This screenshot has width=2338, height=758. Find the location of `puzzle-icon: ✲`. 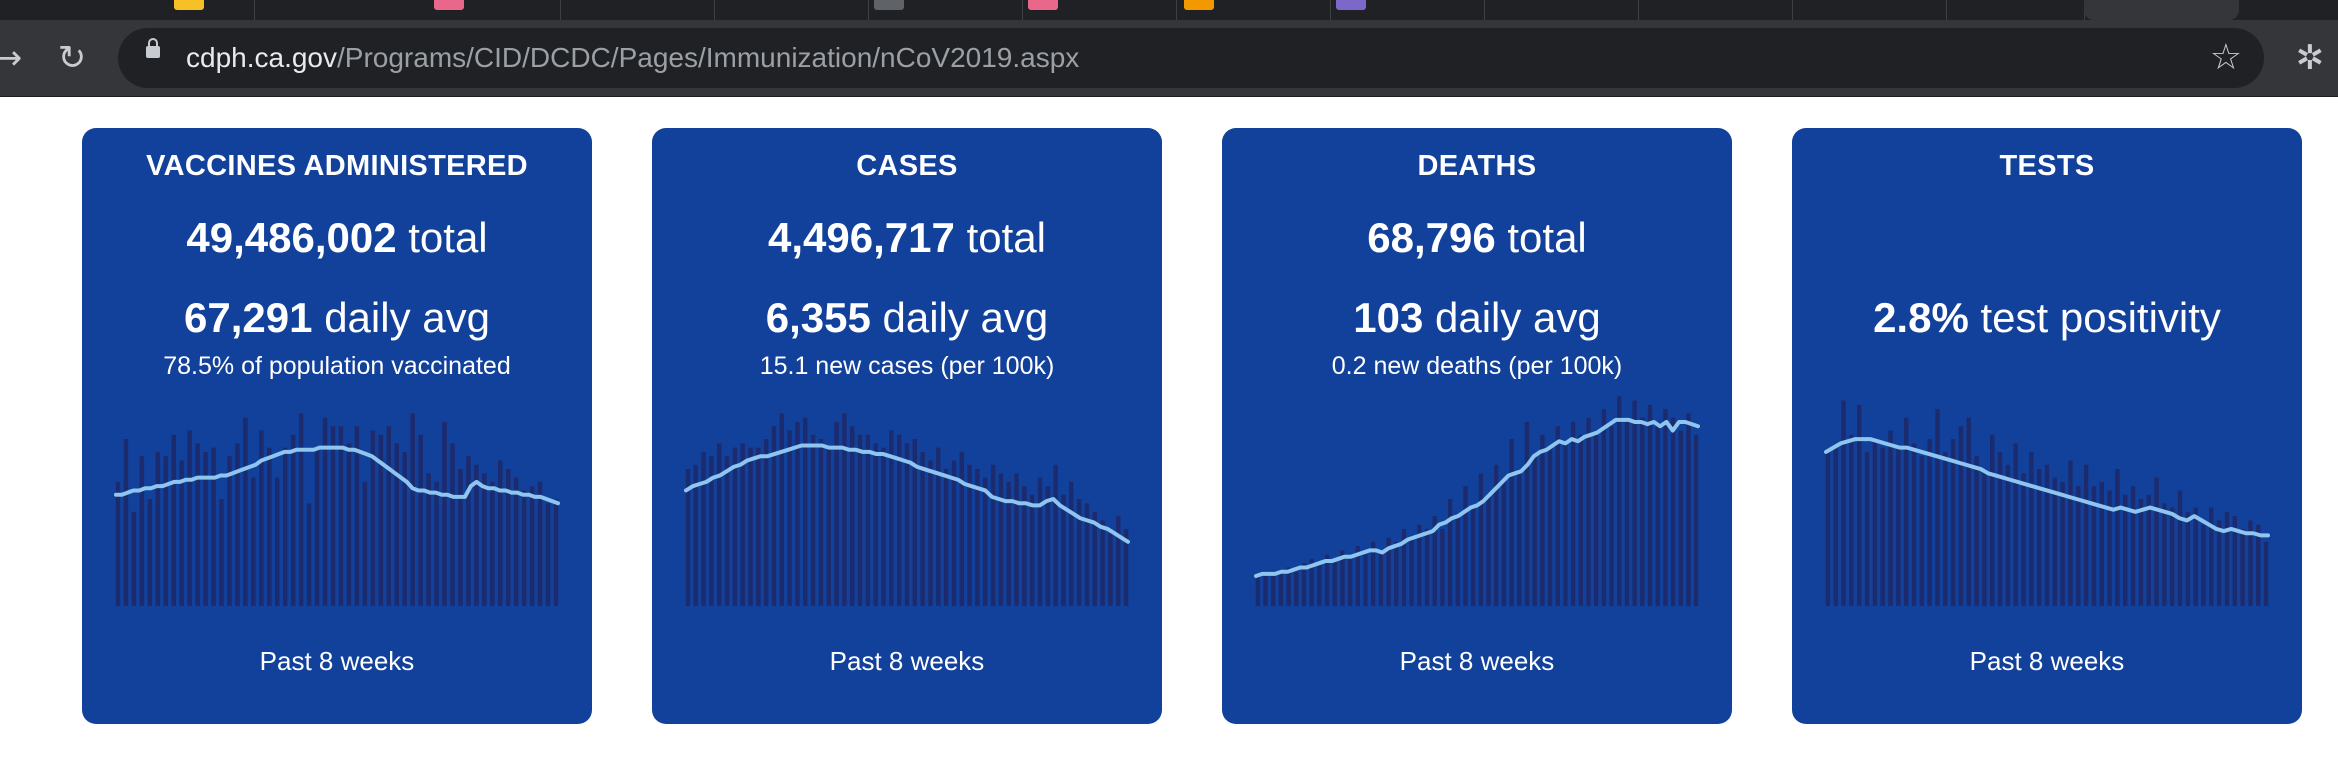

puzzle-icon: ✲ is located at coordinates (2310, 58).